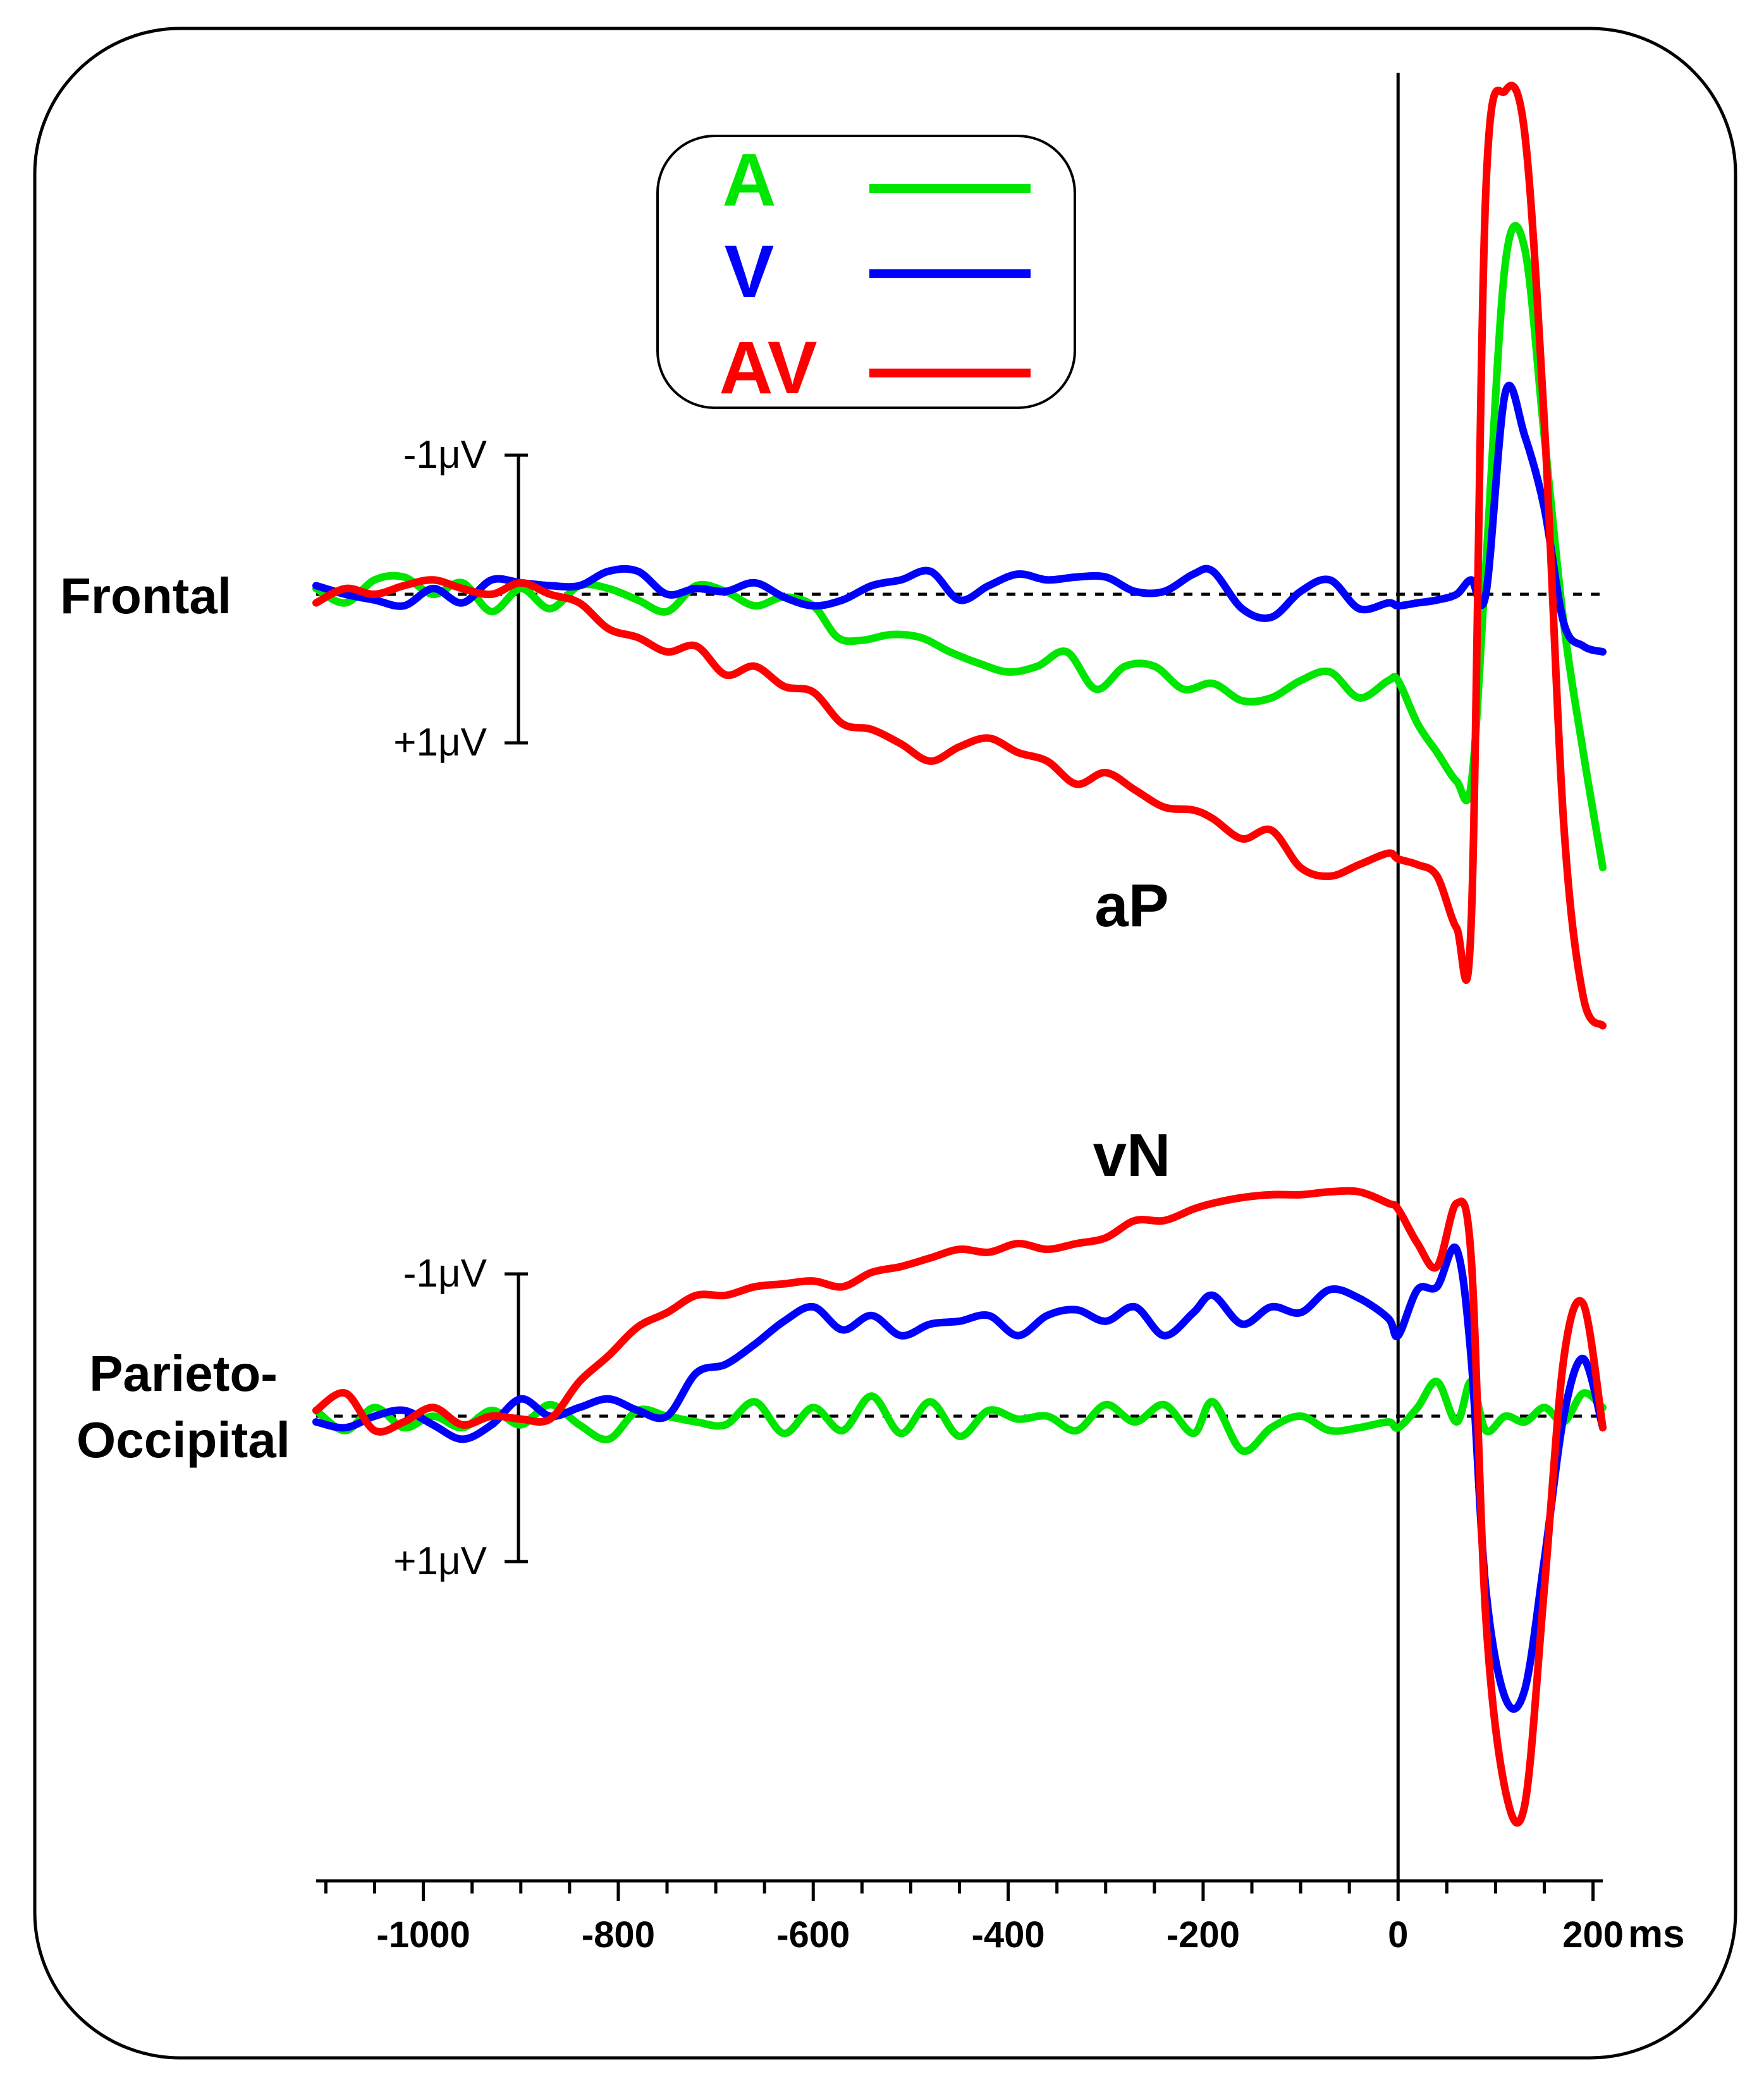  Describe the element at coordinates (183, 1373) in the screenshot. I see `parieto-label-line1: Parieto-` at that location.